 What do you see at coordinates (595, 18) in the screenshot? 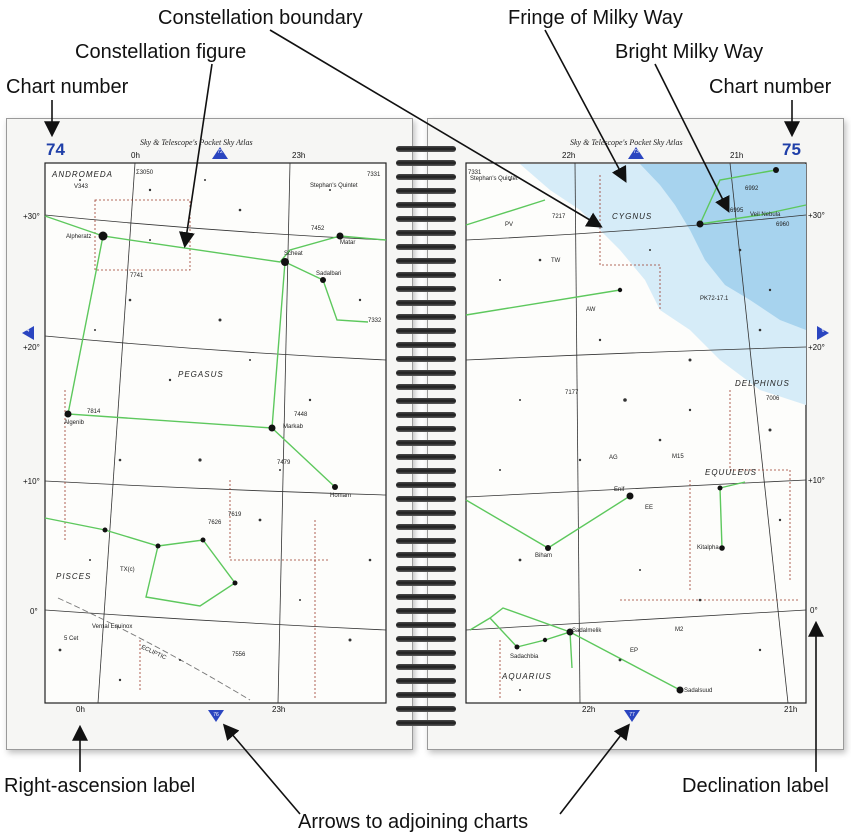
I see `callout-fringe-milky-way: Fringe of Milky Way` at bounding box center [595, 18].